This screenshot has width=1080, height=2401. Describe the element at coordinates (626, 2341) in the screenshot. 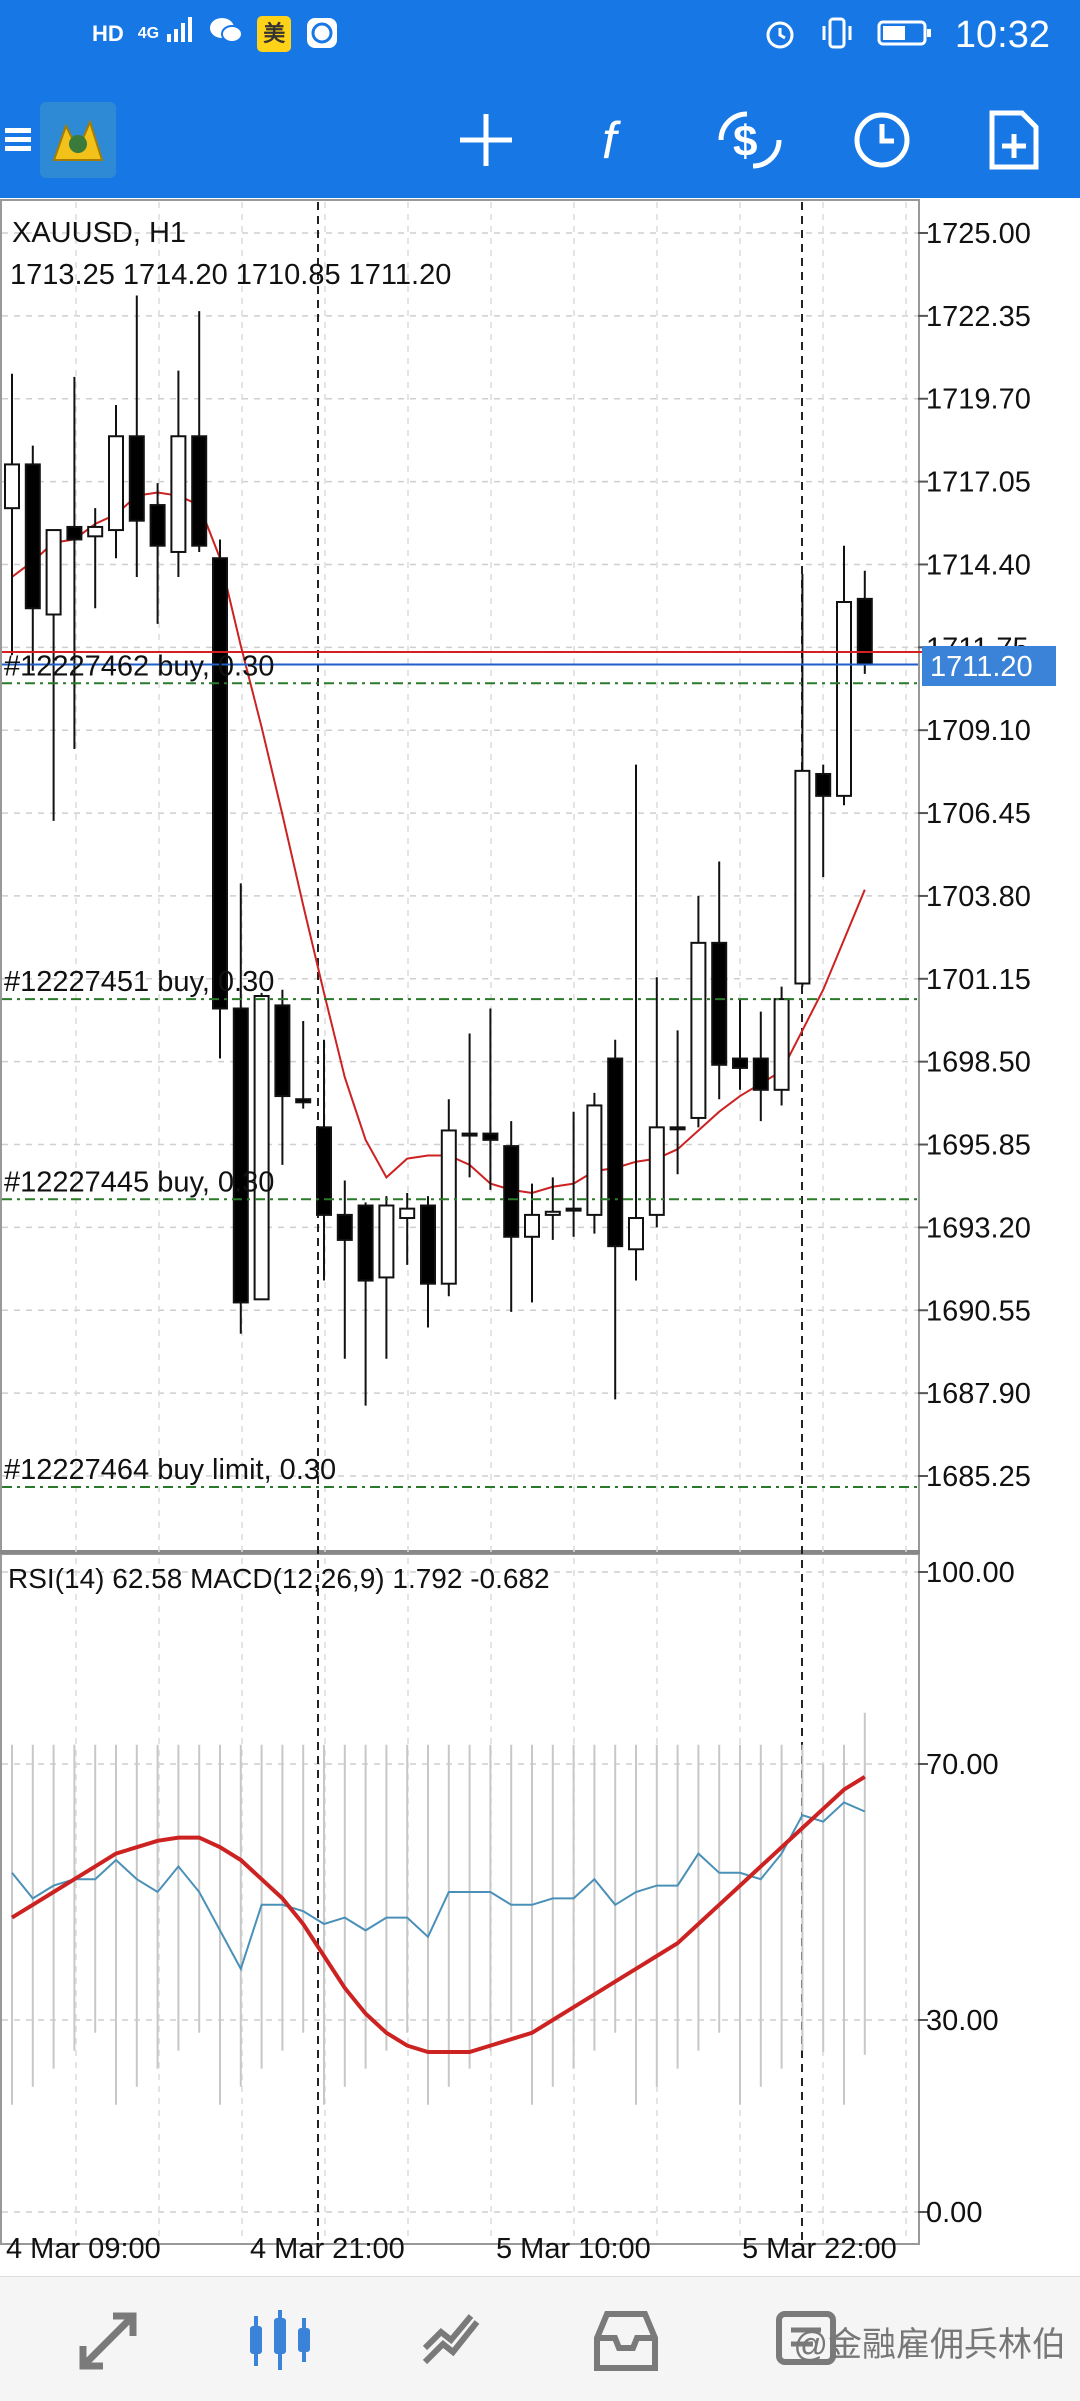

I see `history-icon` at that location.